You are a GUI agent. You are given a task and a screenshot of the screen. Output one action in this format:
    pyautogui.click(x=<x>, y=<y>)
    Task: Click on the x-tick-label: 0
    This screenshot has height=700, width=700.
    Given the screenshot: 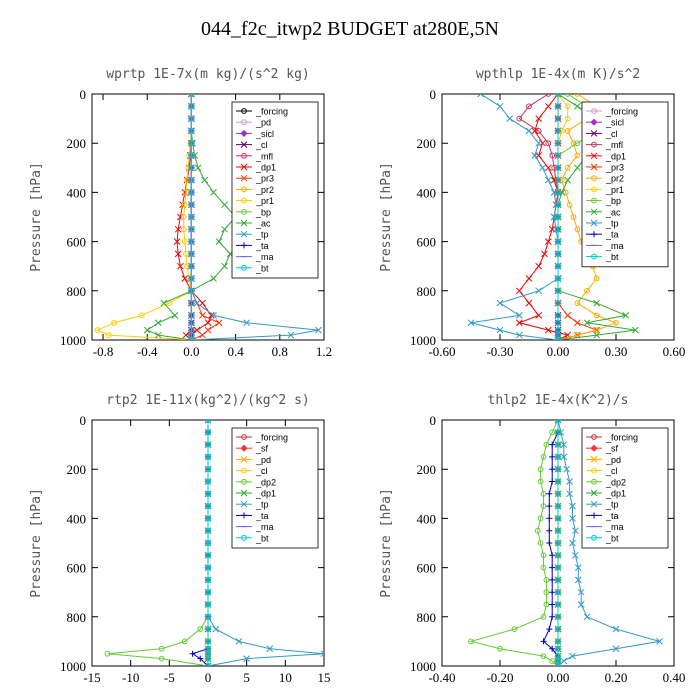 What is the action you would take?
    pyautogui.click(x=208, y=677)
    